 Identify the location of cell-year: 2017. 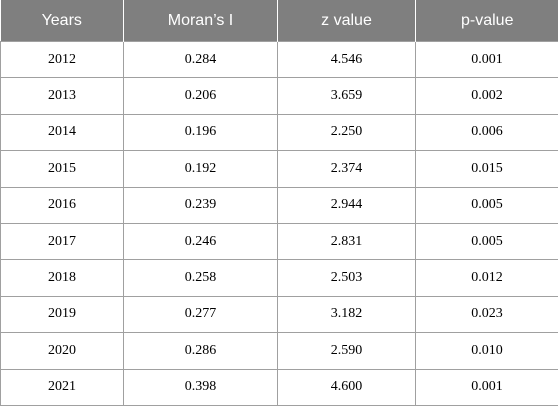
(62, 241).